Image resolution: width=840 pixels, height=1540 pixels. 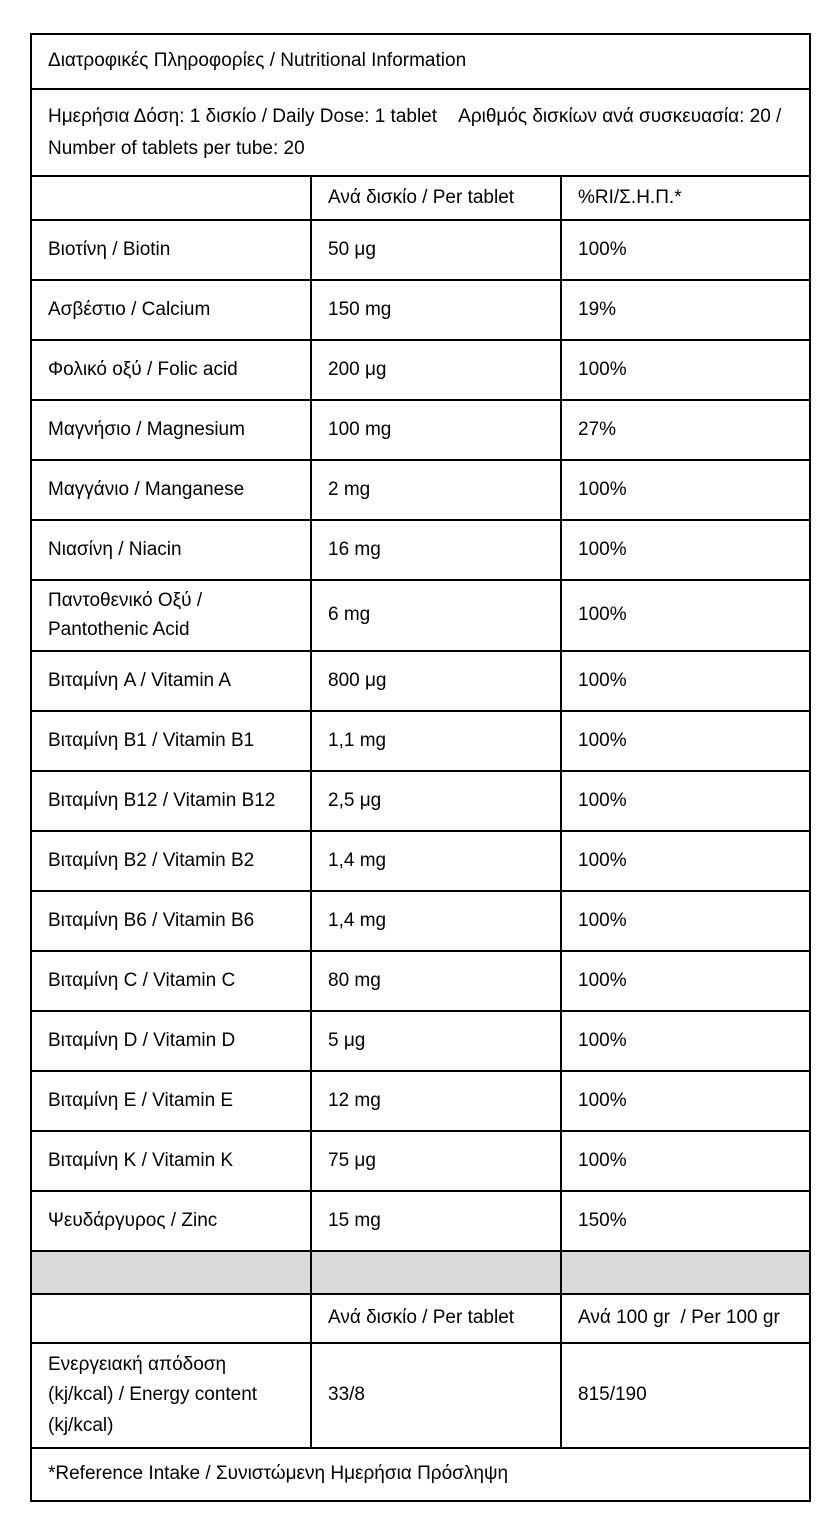 What do you see at coordinates (685, 1221) in the screenshot?
I see `nutrient-ri-cell: 150%` at bounding box center [685, 1221].